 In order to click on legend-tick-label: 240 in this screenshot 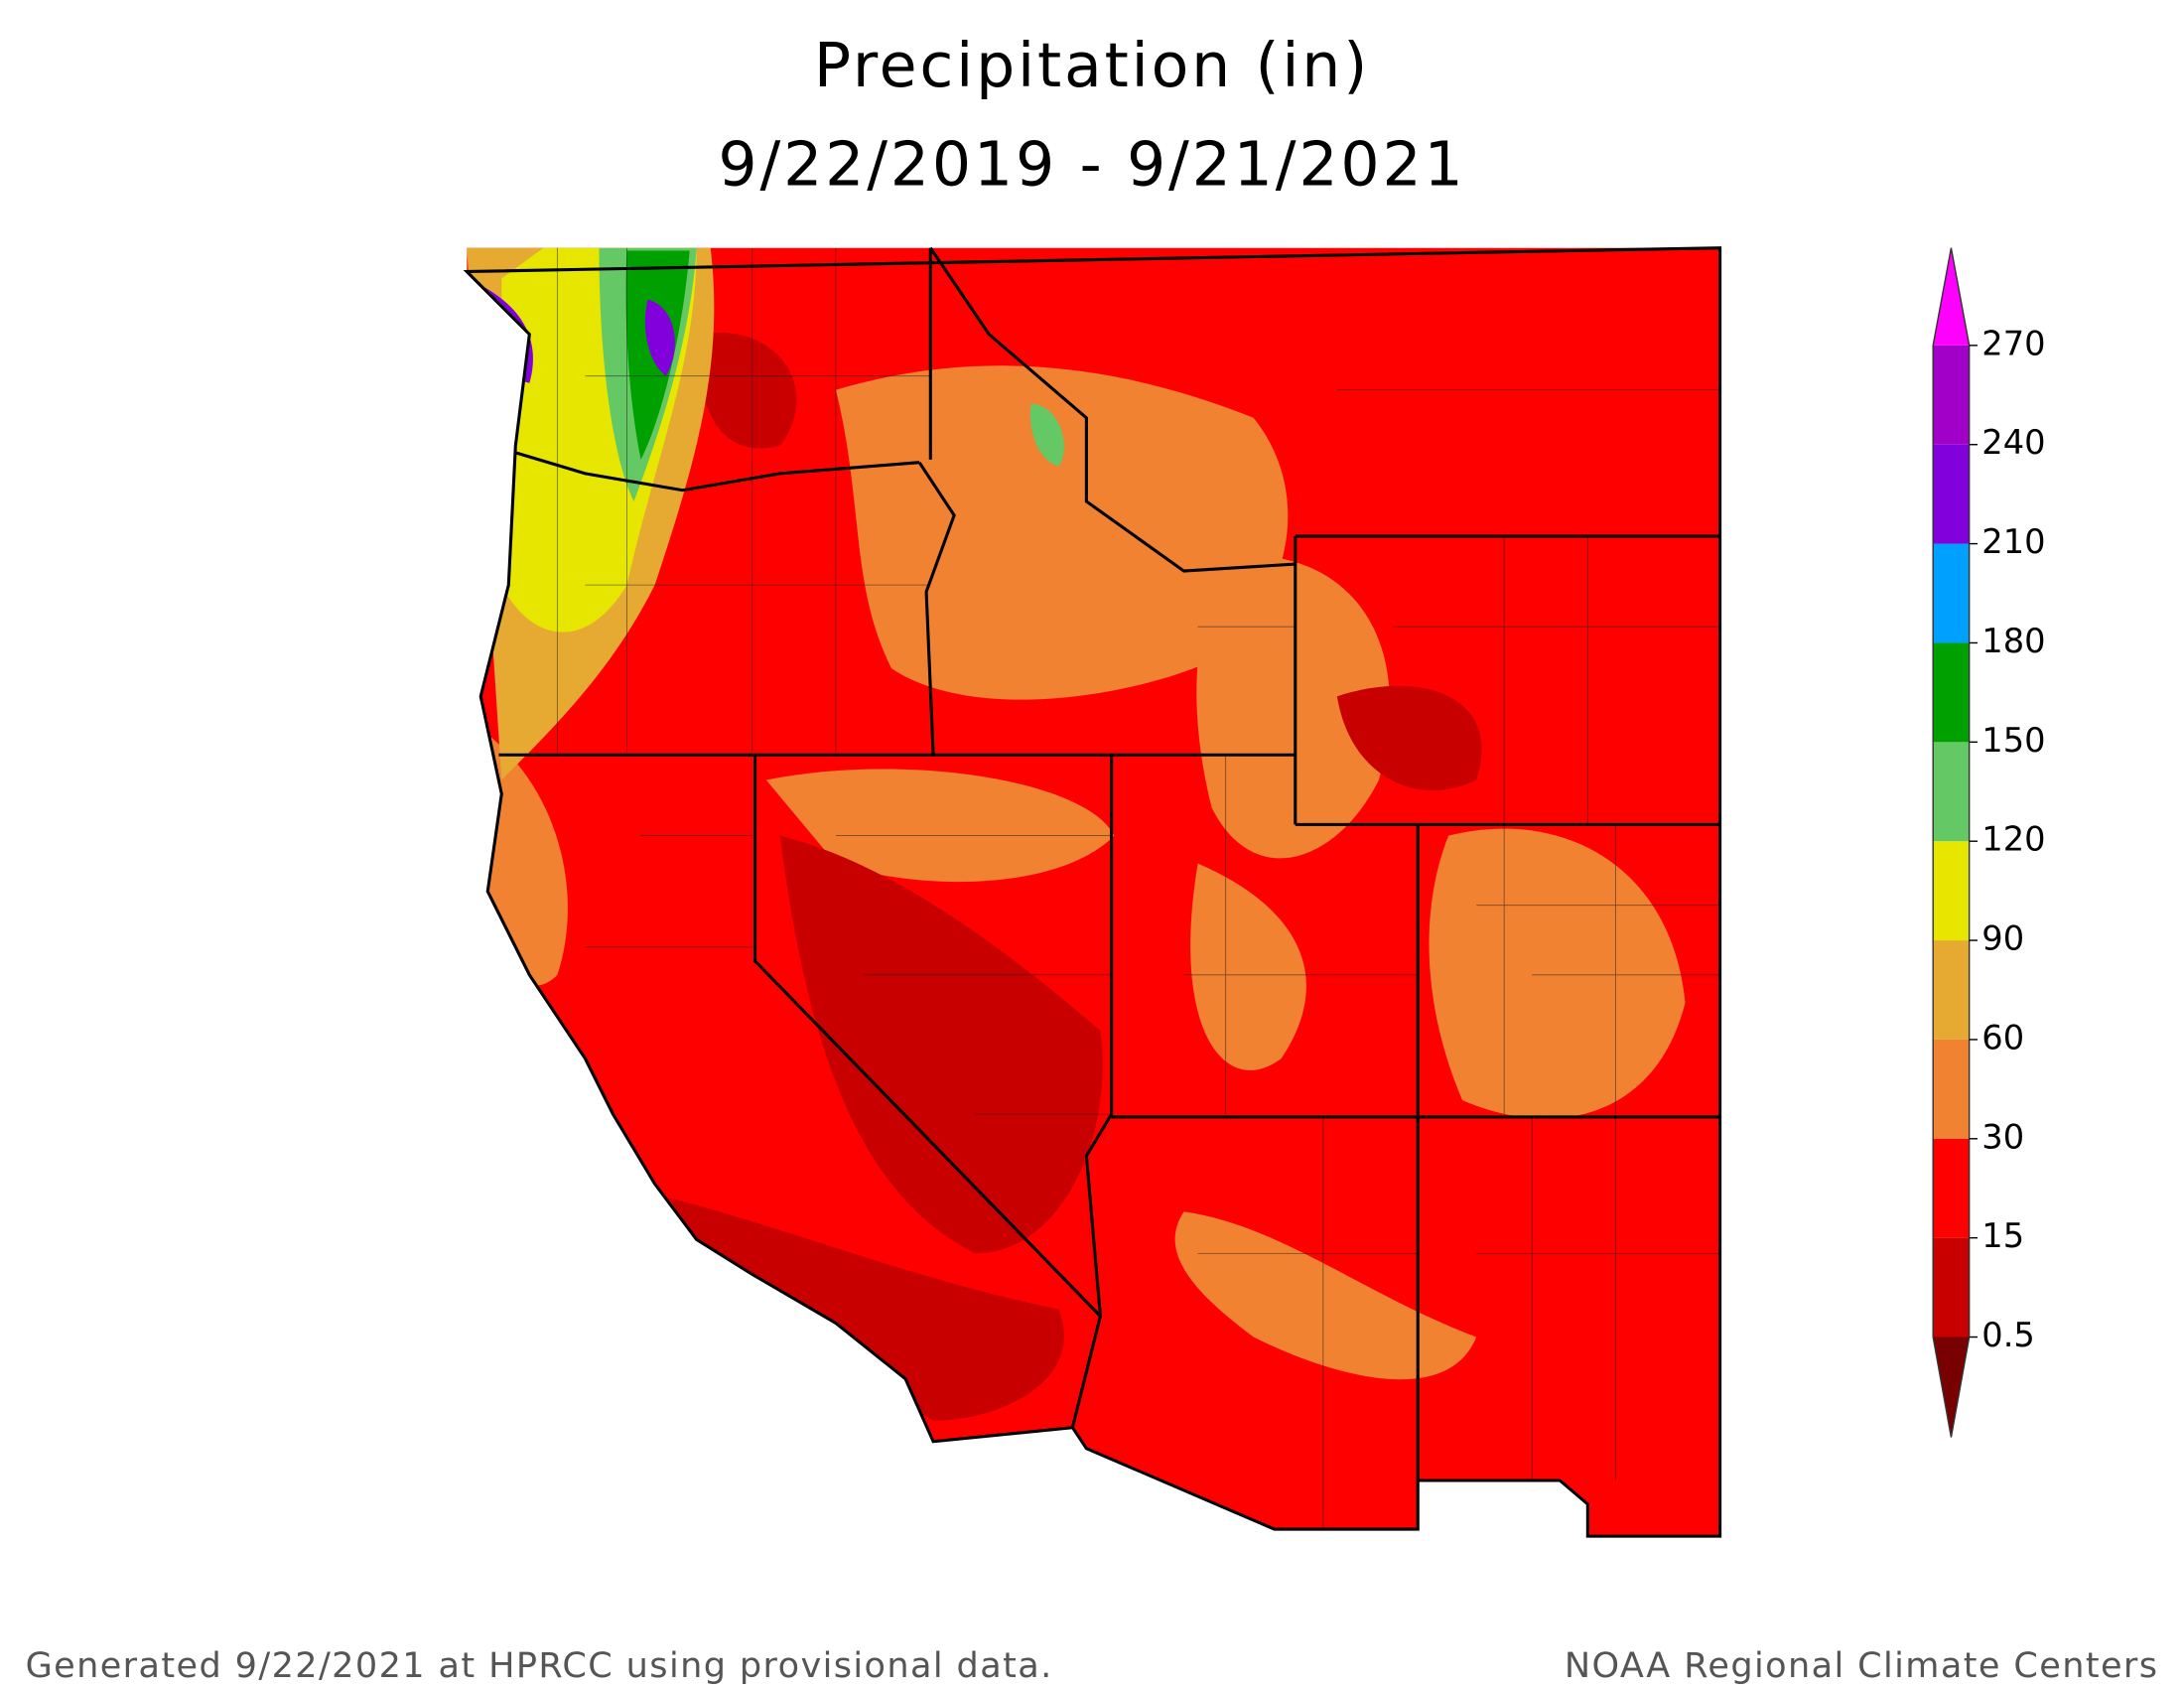, I will do `click(2013, 442)`.